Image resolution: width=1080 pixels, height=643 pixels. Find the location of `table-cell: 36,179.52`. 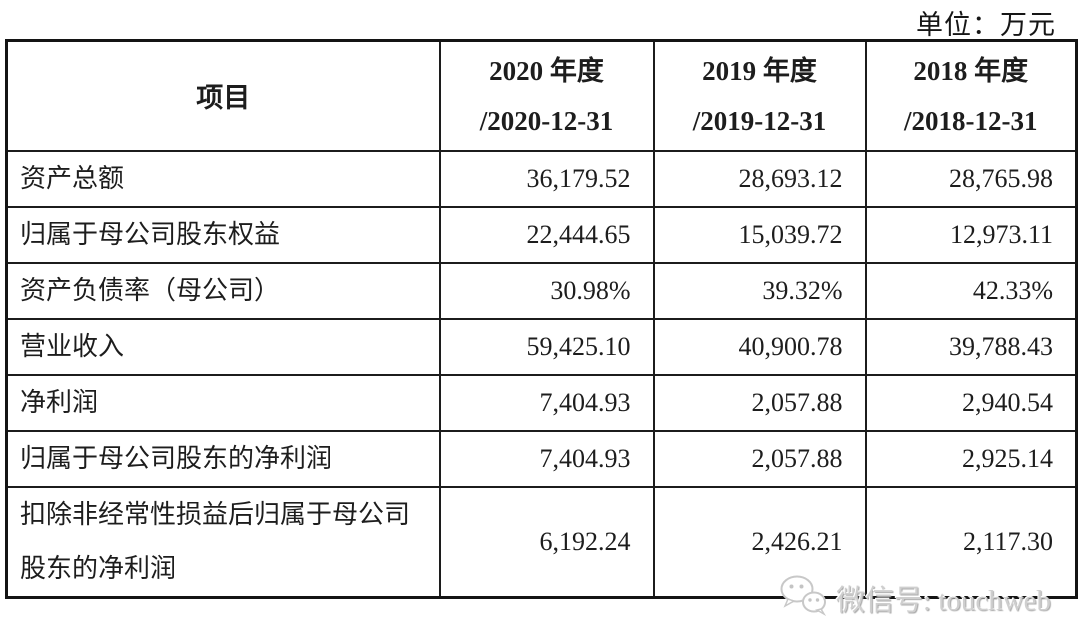

table-cell: 36,179.52 is located at coordinates (546, 178).